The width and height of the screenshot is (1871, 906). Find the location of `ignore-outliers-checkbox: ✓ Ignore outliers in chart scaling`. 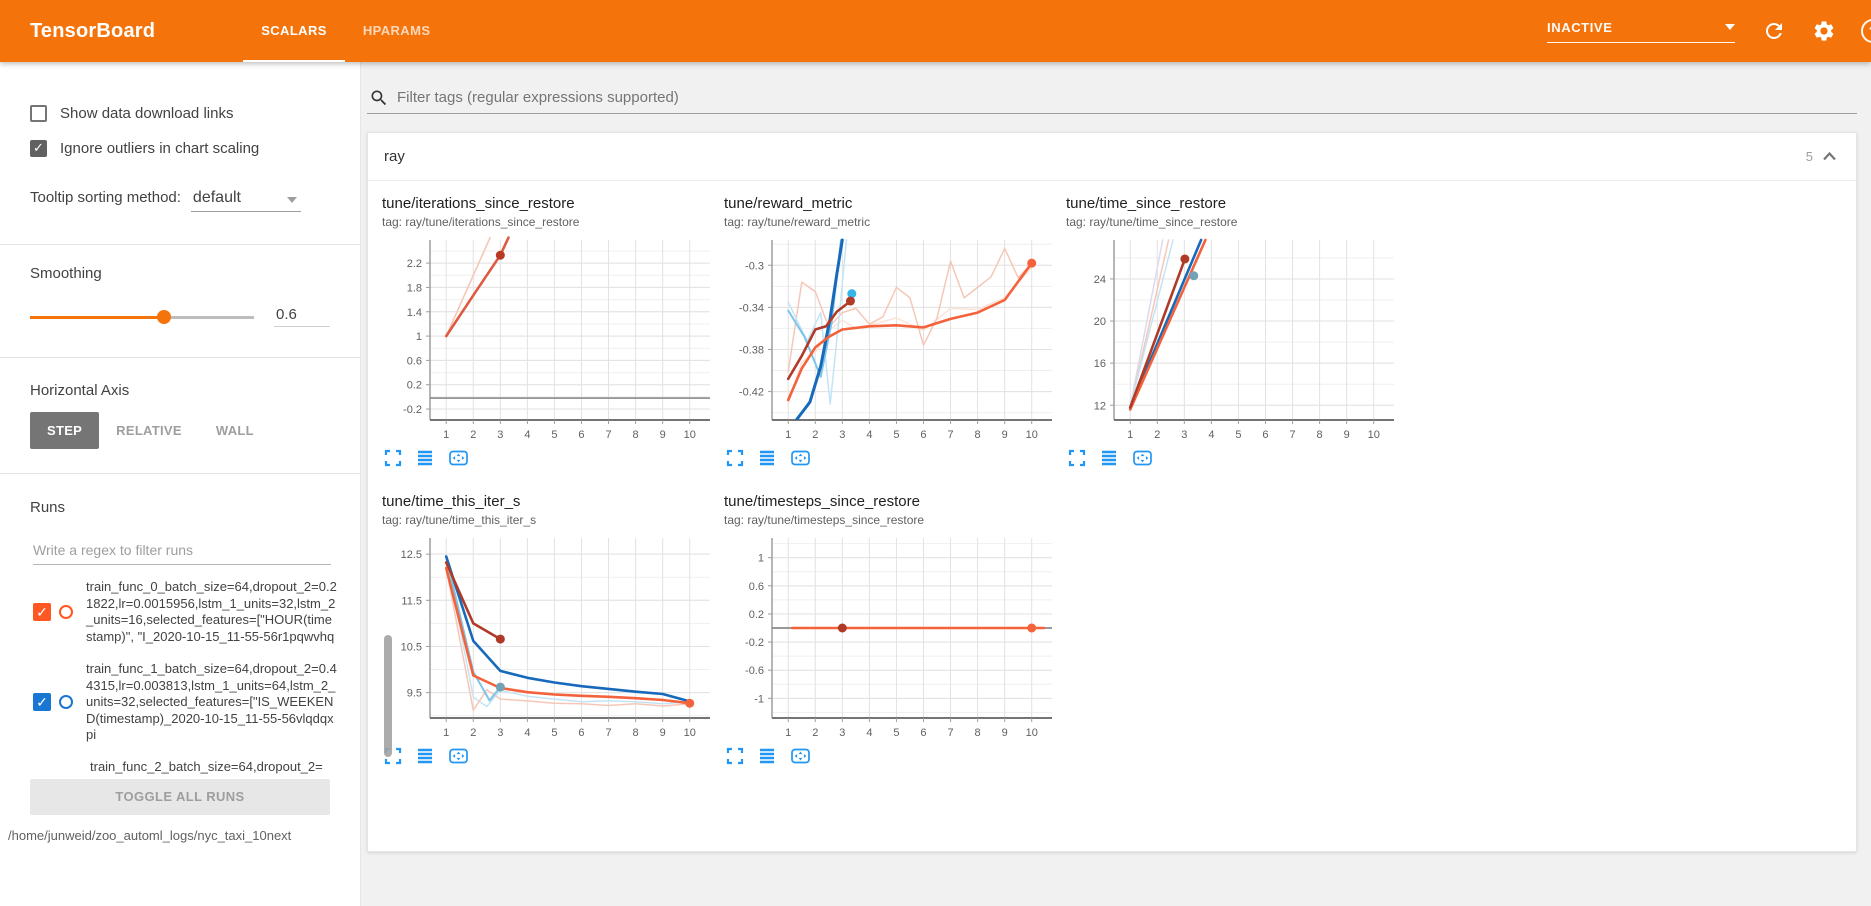

ignore-outliers-checkbox: ✓ Ignore outliers in chart scaling is located at coordinates (180, 148).